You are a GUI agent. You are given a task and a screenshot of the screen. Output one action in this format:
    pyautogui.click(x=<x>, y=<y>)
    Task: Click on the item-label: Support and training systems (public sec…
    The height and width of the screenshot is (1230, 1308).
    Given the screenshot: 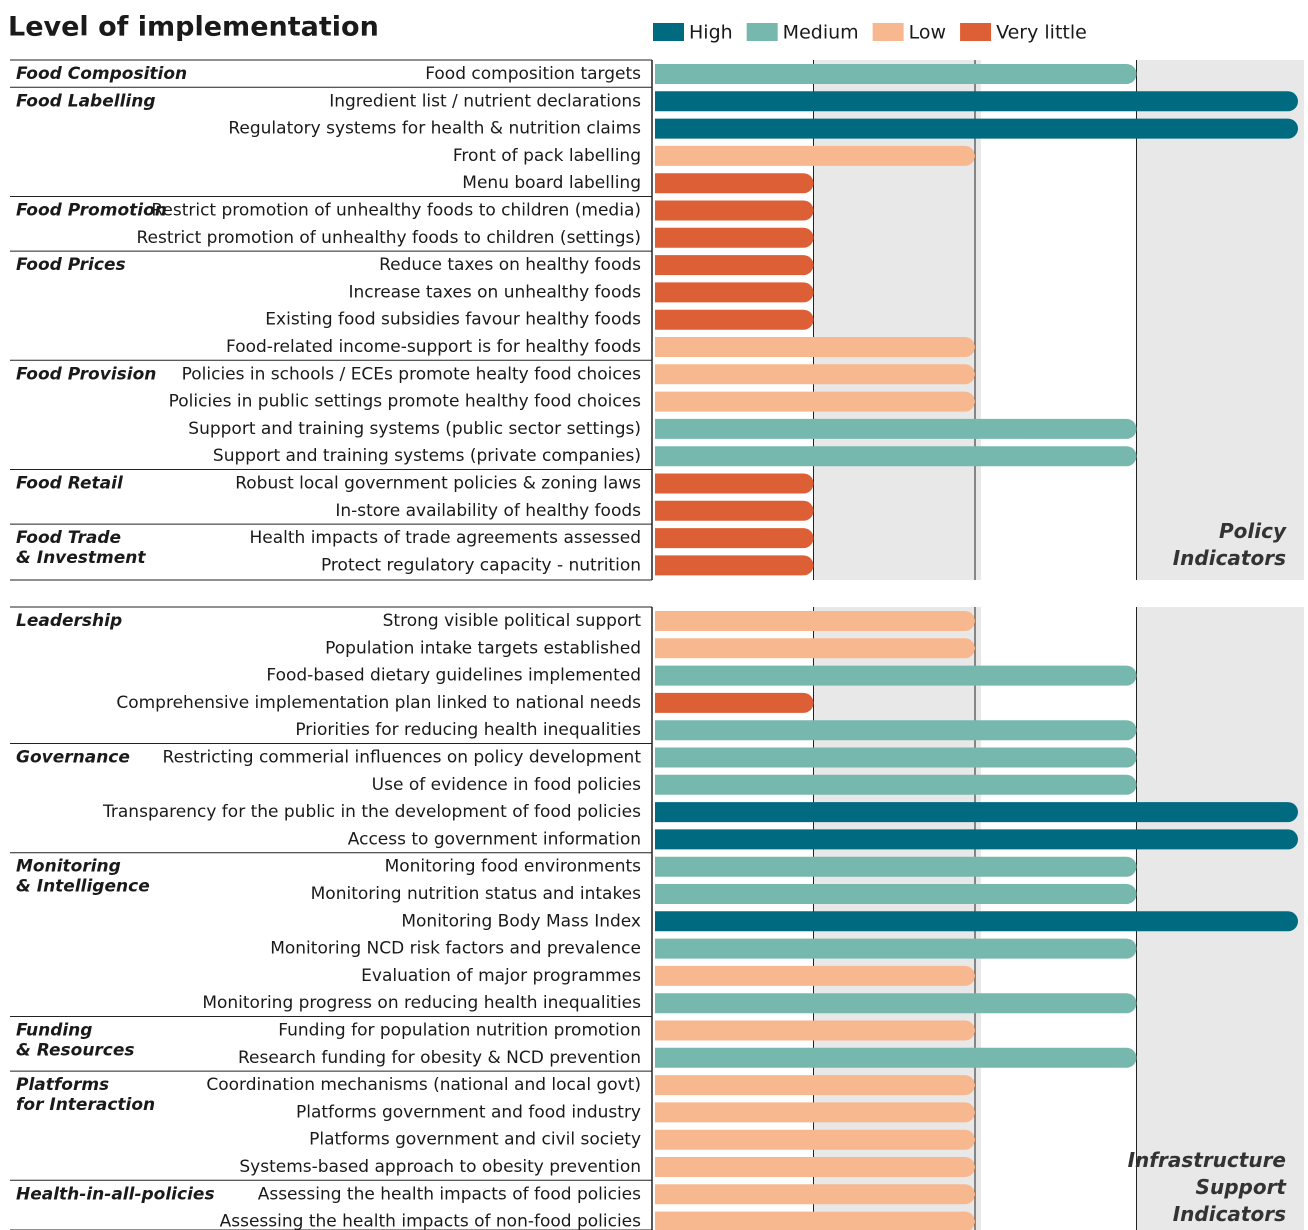 What is the action you would take?
    pyautogui.click(x=414, y=429)
    